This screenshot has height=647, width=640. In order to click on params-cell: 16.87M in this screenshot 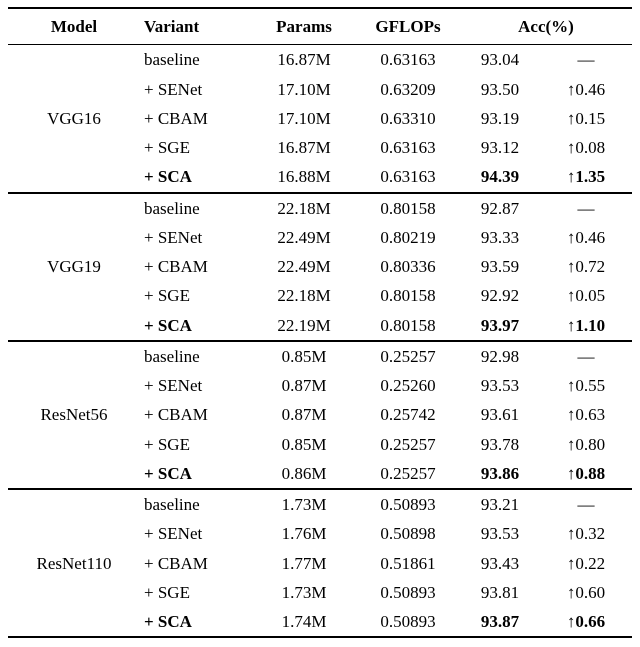, I will do `click(304, 147)`.